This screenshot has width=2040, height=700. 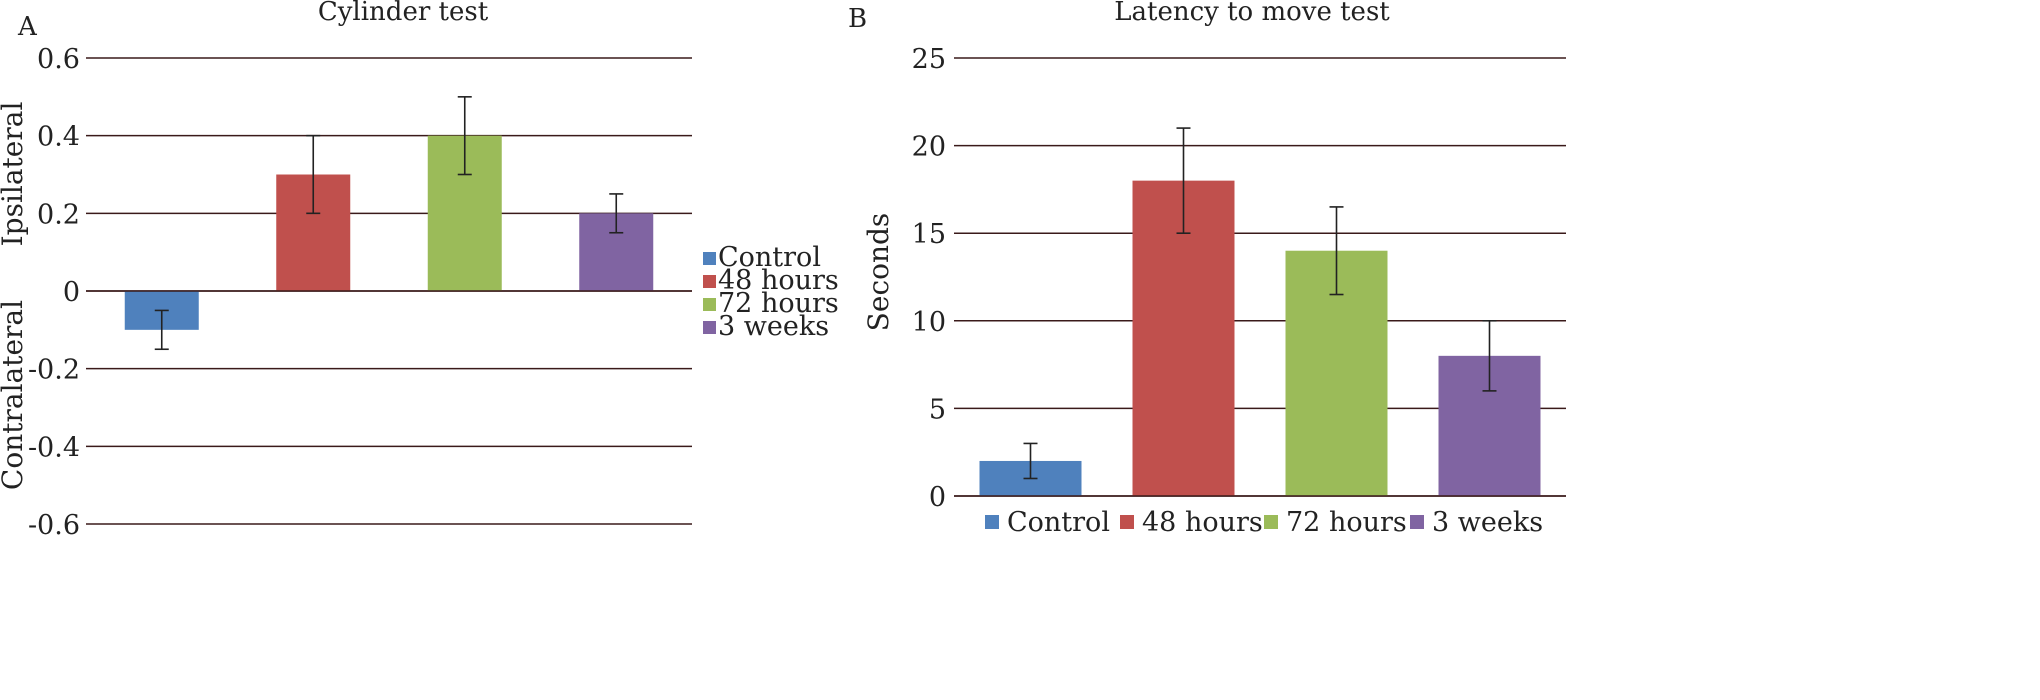 What do you see at coordinates (878, 272) in the screenshot?
I see `y-axis-label: Seconds` at bounding box center [878, 272].